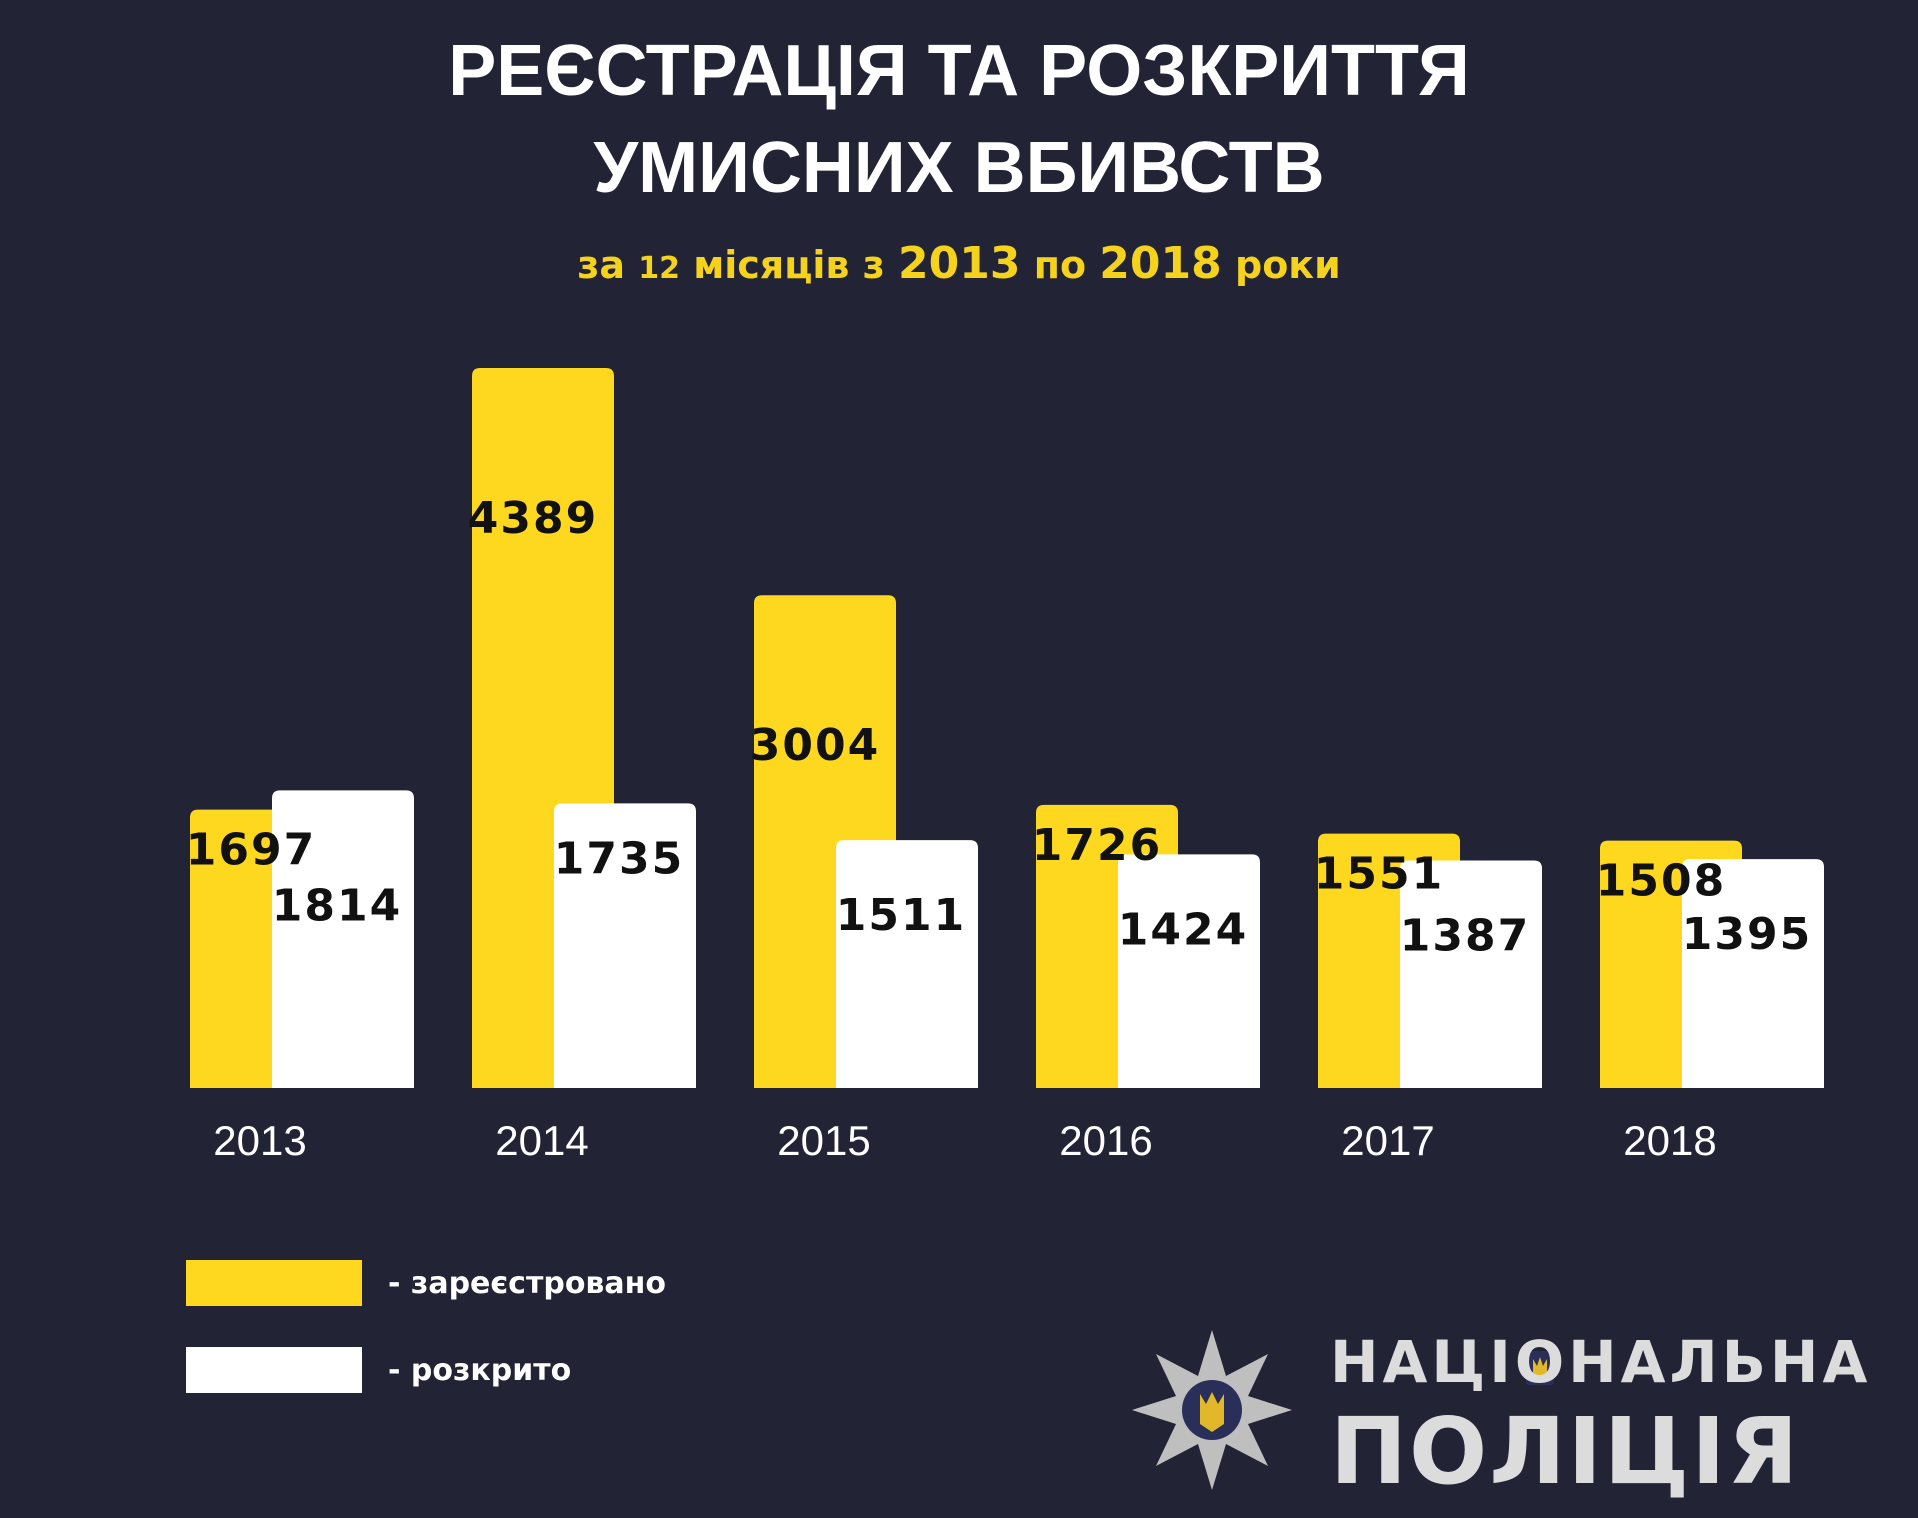  I want to click on data-label-solved-2016: 1424, so click(1183, 929).